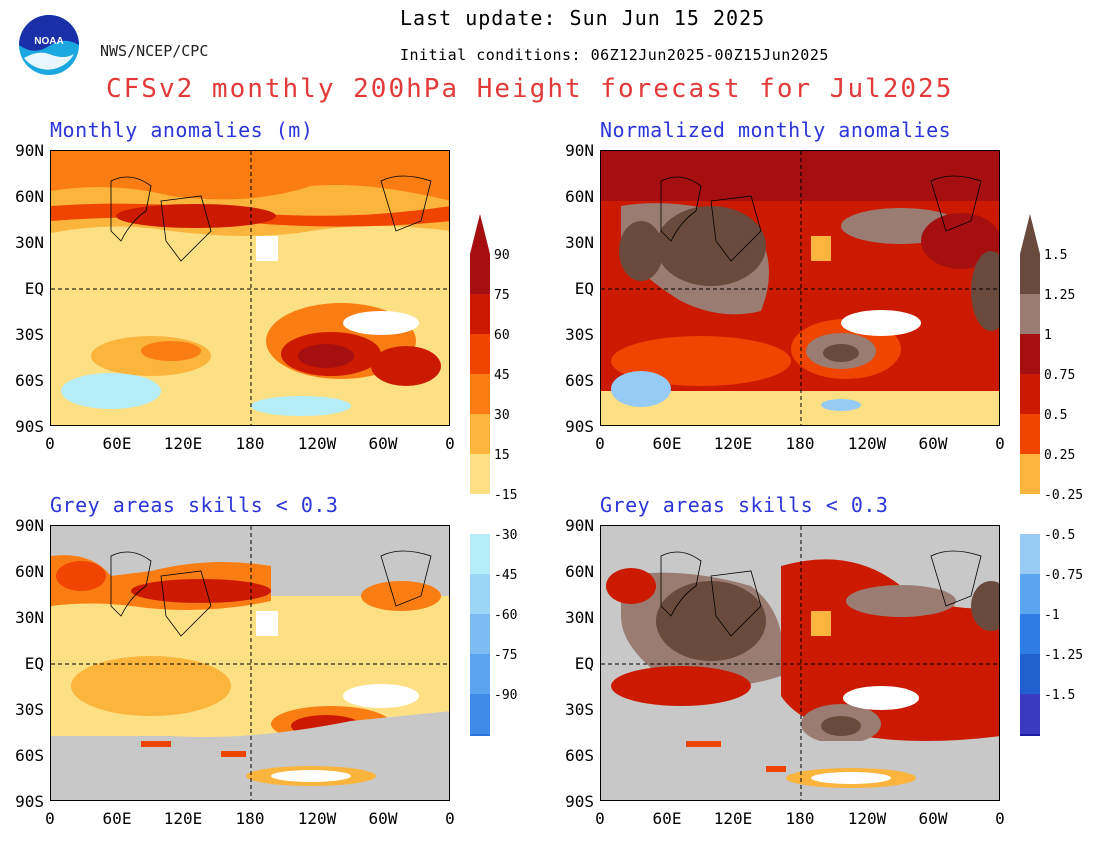  I want to click on colorbar-label: 60, so click(502, 335).